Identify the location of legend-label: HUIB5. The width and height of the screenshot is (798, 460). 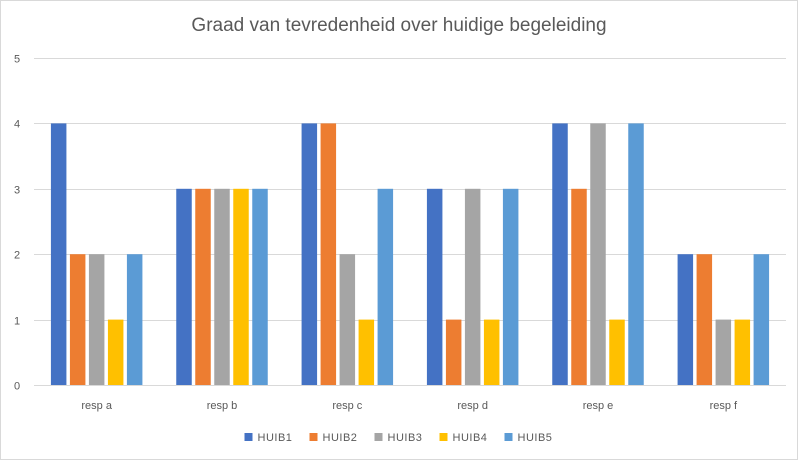
(535, 438).